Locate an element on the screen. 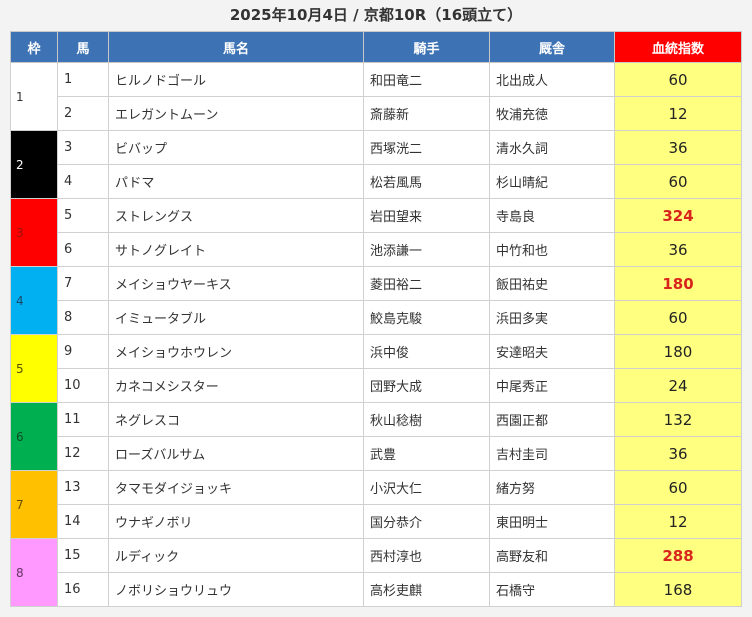 The width and height of the screenshot is (752, 617). table-row: 12 ローズバルサム 武豊 吉村圭司 36 is located at coordinates (376, 453).